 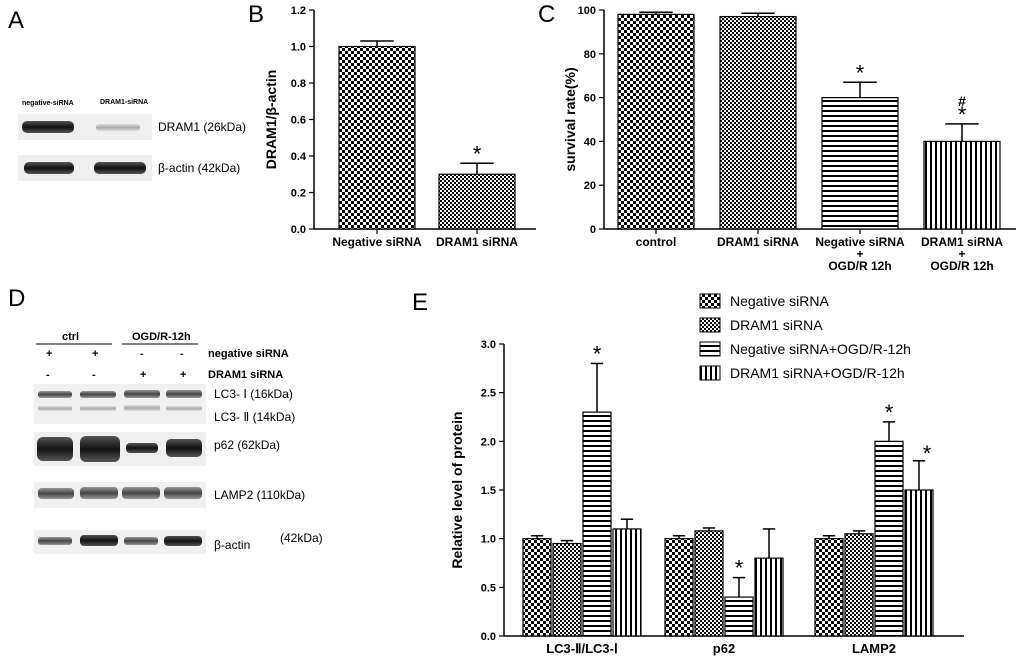 What do you see at coordinates (298, 121) in the screenshot?
I see `y-tick-label: 0.6` at bounding box center [298, 121].